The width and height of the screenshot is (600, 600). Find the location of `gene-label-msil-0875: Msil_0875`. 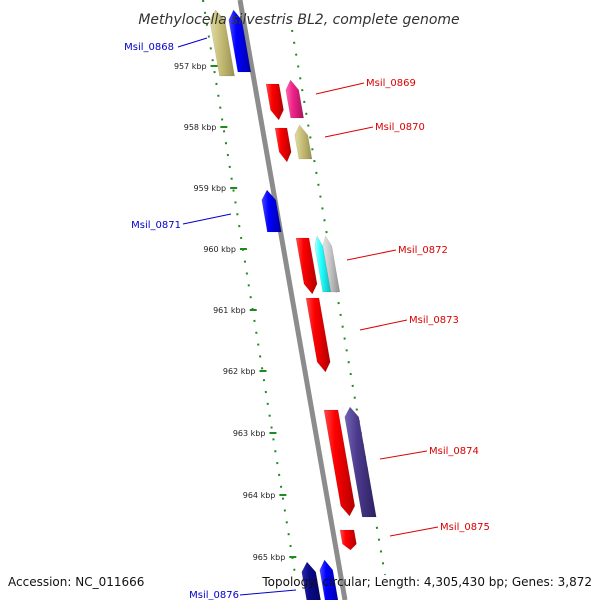

gene-label-msil-0875: Msil_0875 is located at coordinates (465, 527).